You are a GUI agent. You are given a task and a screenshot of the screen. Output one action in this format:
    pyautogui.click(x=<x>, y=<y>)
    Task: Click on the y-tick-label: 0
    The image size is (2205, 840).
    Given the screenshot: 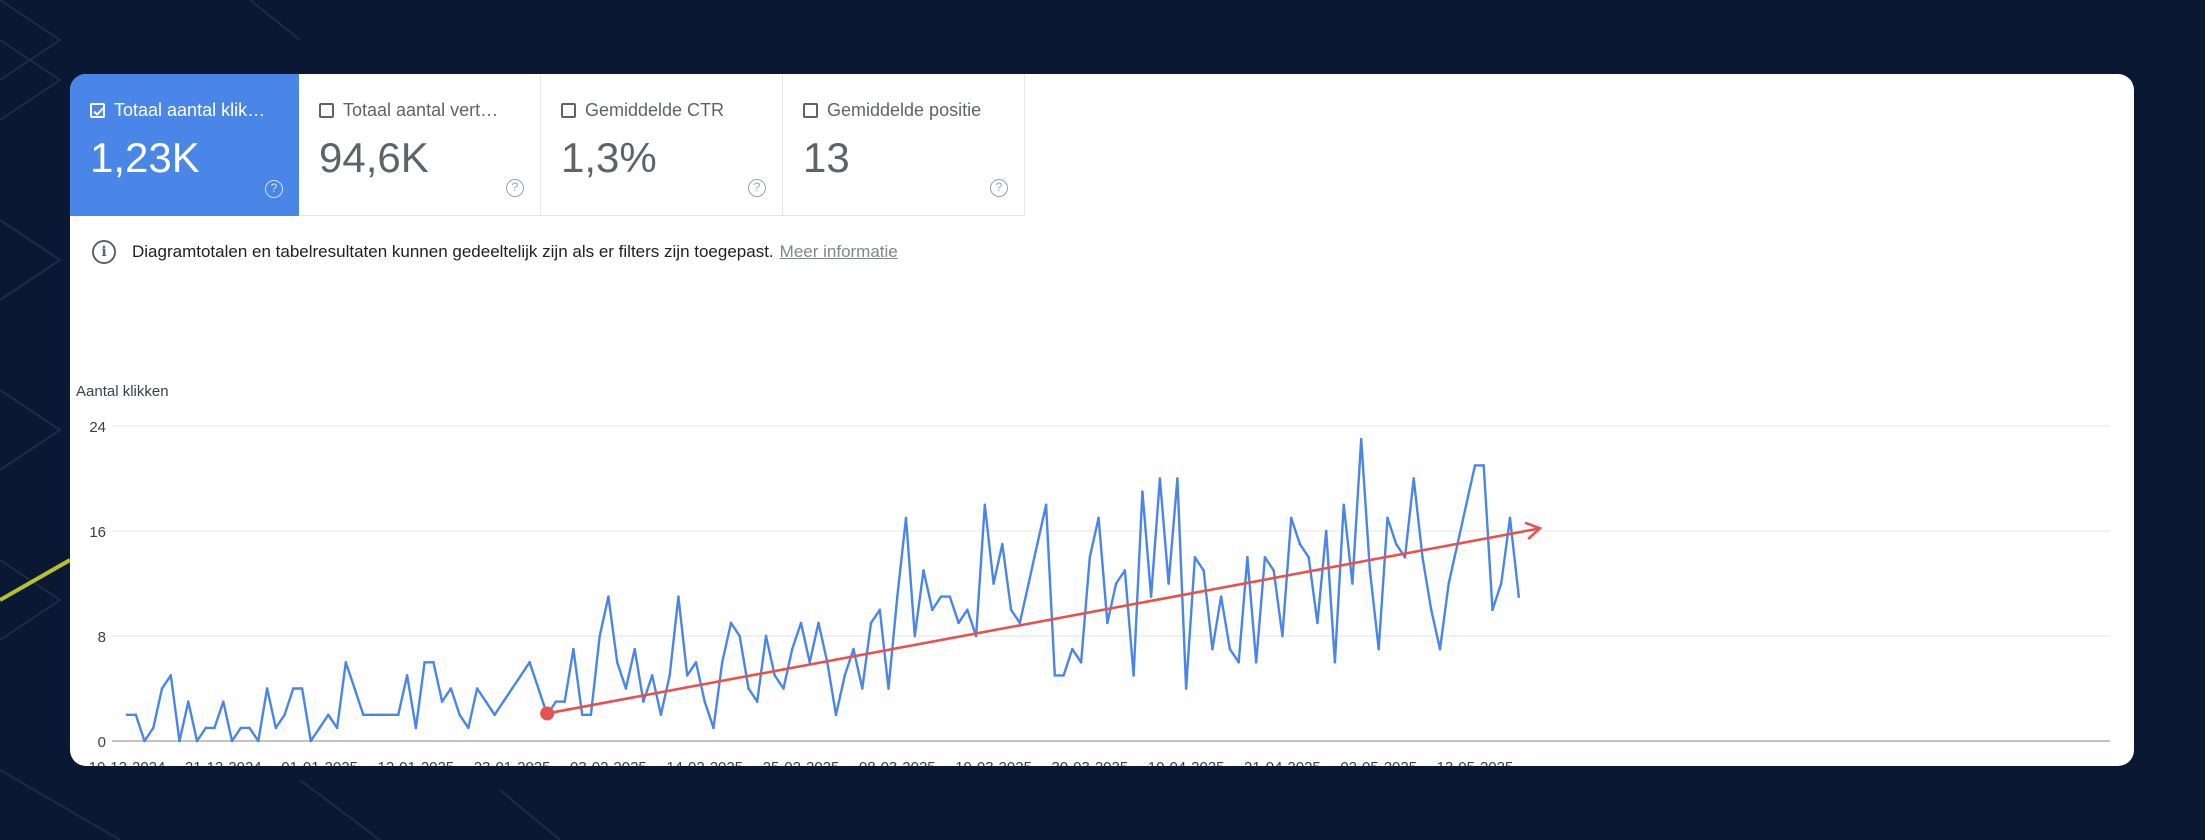 What is the action you would take?
    pyautogui.click(x=102, y=742)
    